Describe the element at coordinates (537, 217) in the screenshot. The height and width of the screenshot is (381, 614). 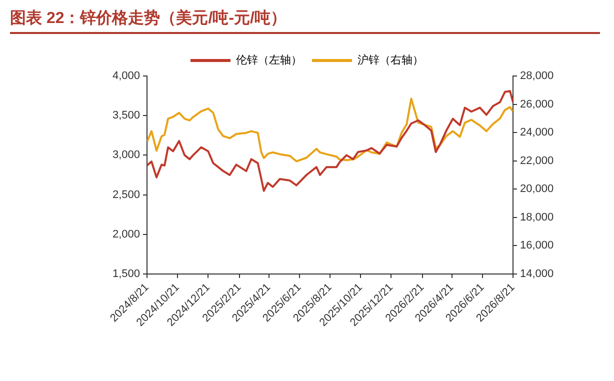
I see `y2-tick-label: 18,000` at that location.